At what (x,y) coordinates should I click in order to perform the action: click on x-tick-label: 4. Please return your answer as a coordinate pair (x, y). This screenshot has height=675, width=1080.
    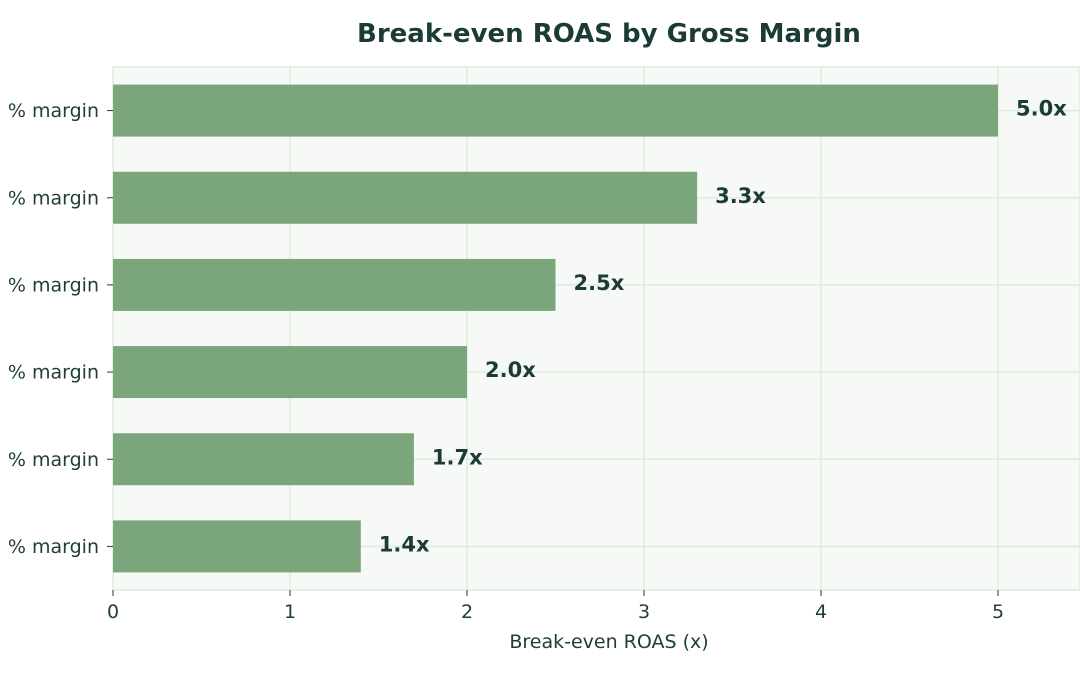
    Looking at the image, I should click on (821, 612).